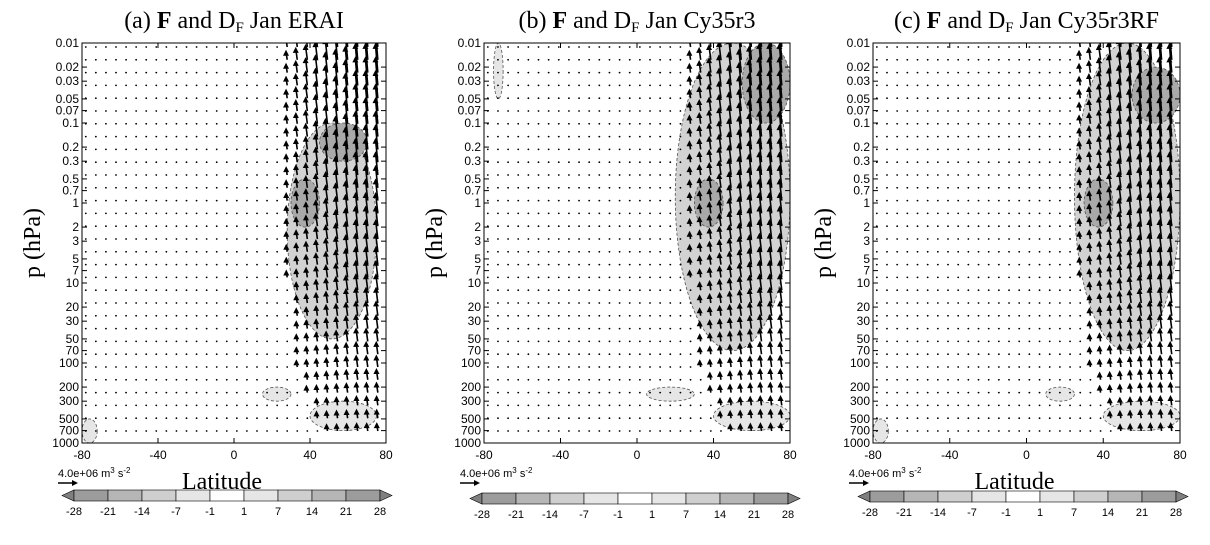  I want to click on colorbar-label: 7, so click(278, 512).